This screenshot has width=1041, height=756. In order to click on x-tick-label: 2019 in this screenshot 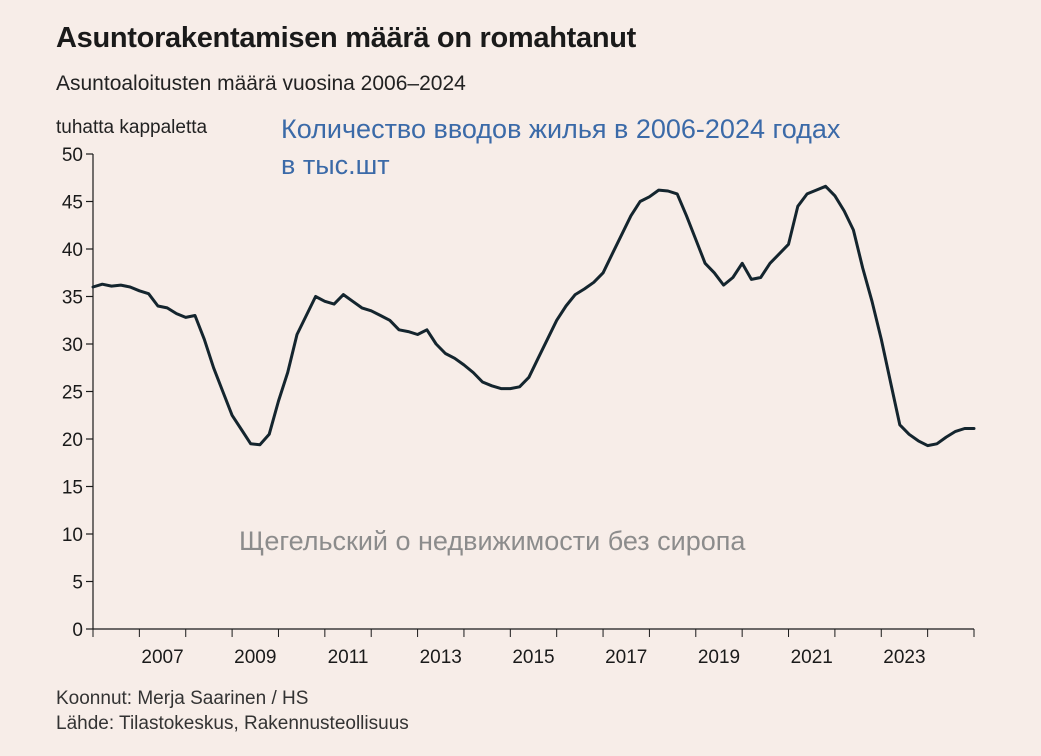, I will do `click(719, 657)`.